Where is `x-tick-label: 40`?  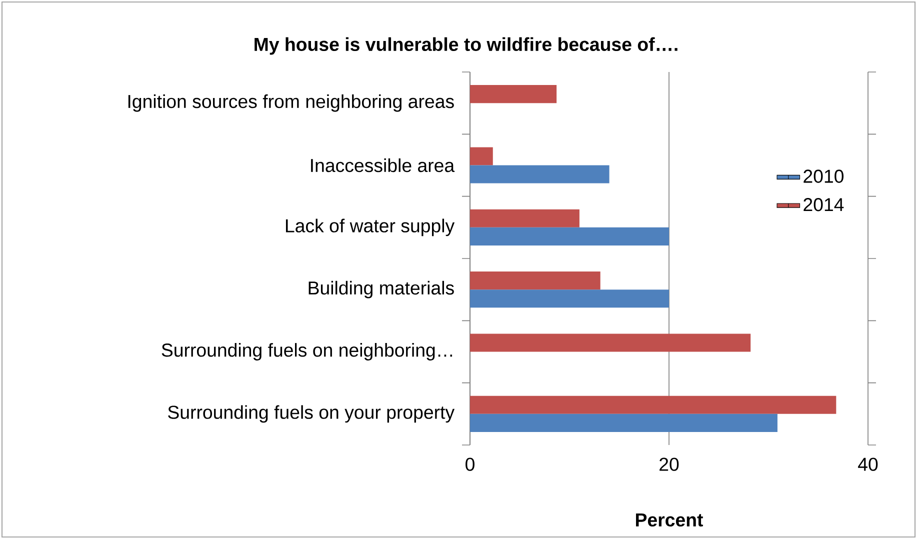
x-tick-label: 40 is located at coordinates (868, 464).